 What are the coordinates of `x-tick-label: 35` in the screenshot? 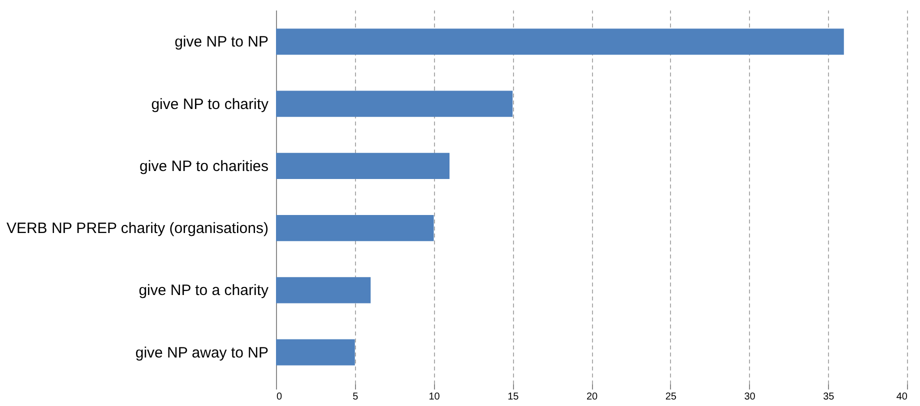 It's located at (829, 397).